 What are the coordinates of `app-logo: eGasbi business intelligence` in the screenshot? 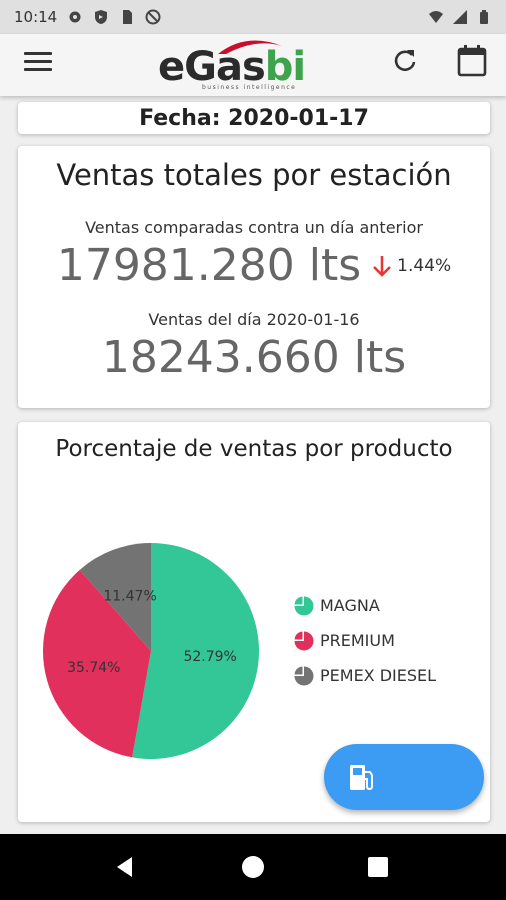 It's located at (253, 65).